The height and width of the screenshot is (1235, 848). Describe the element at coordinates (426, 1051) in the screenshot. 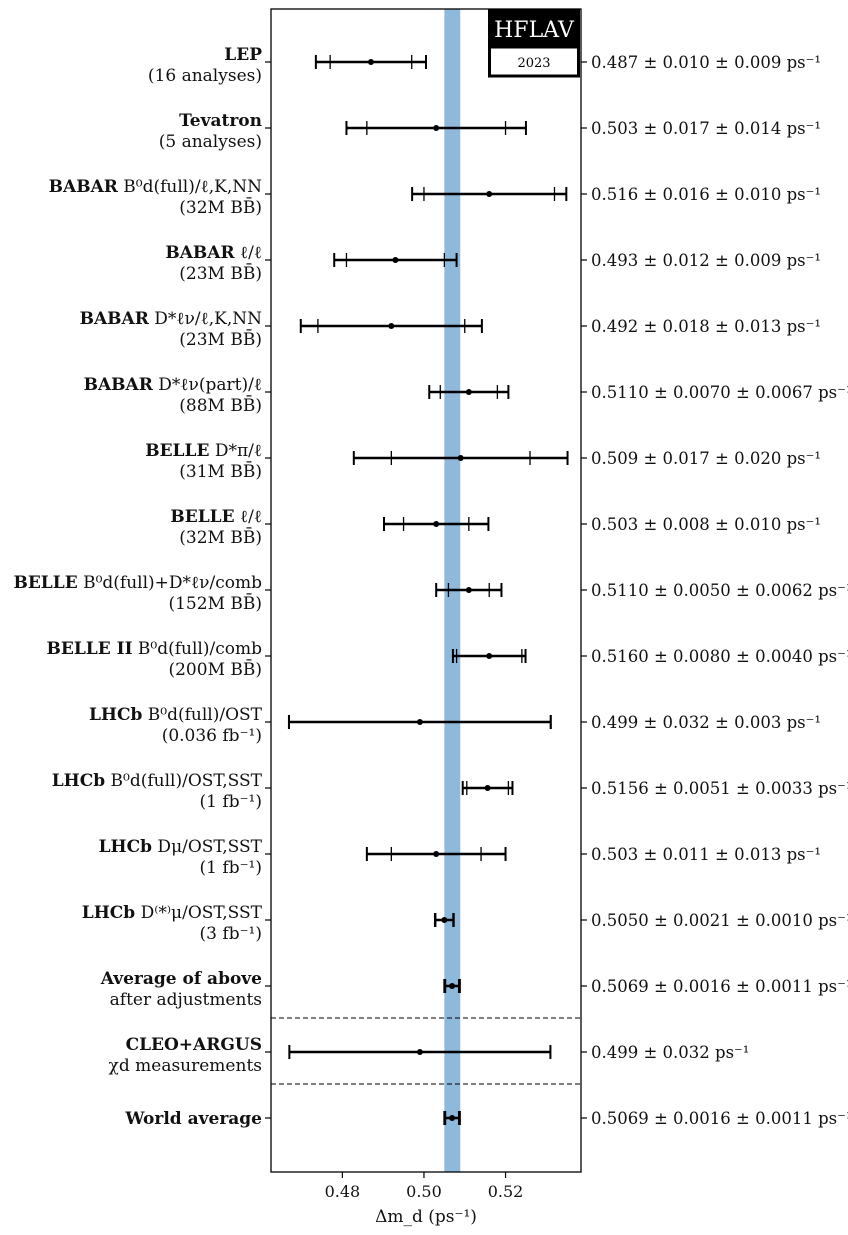

I see `separator-layer` at that location.